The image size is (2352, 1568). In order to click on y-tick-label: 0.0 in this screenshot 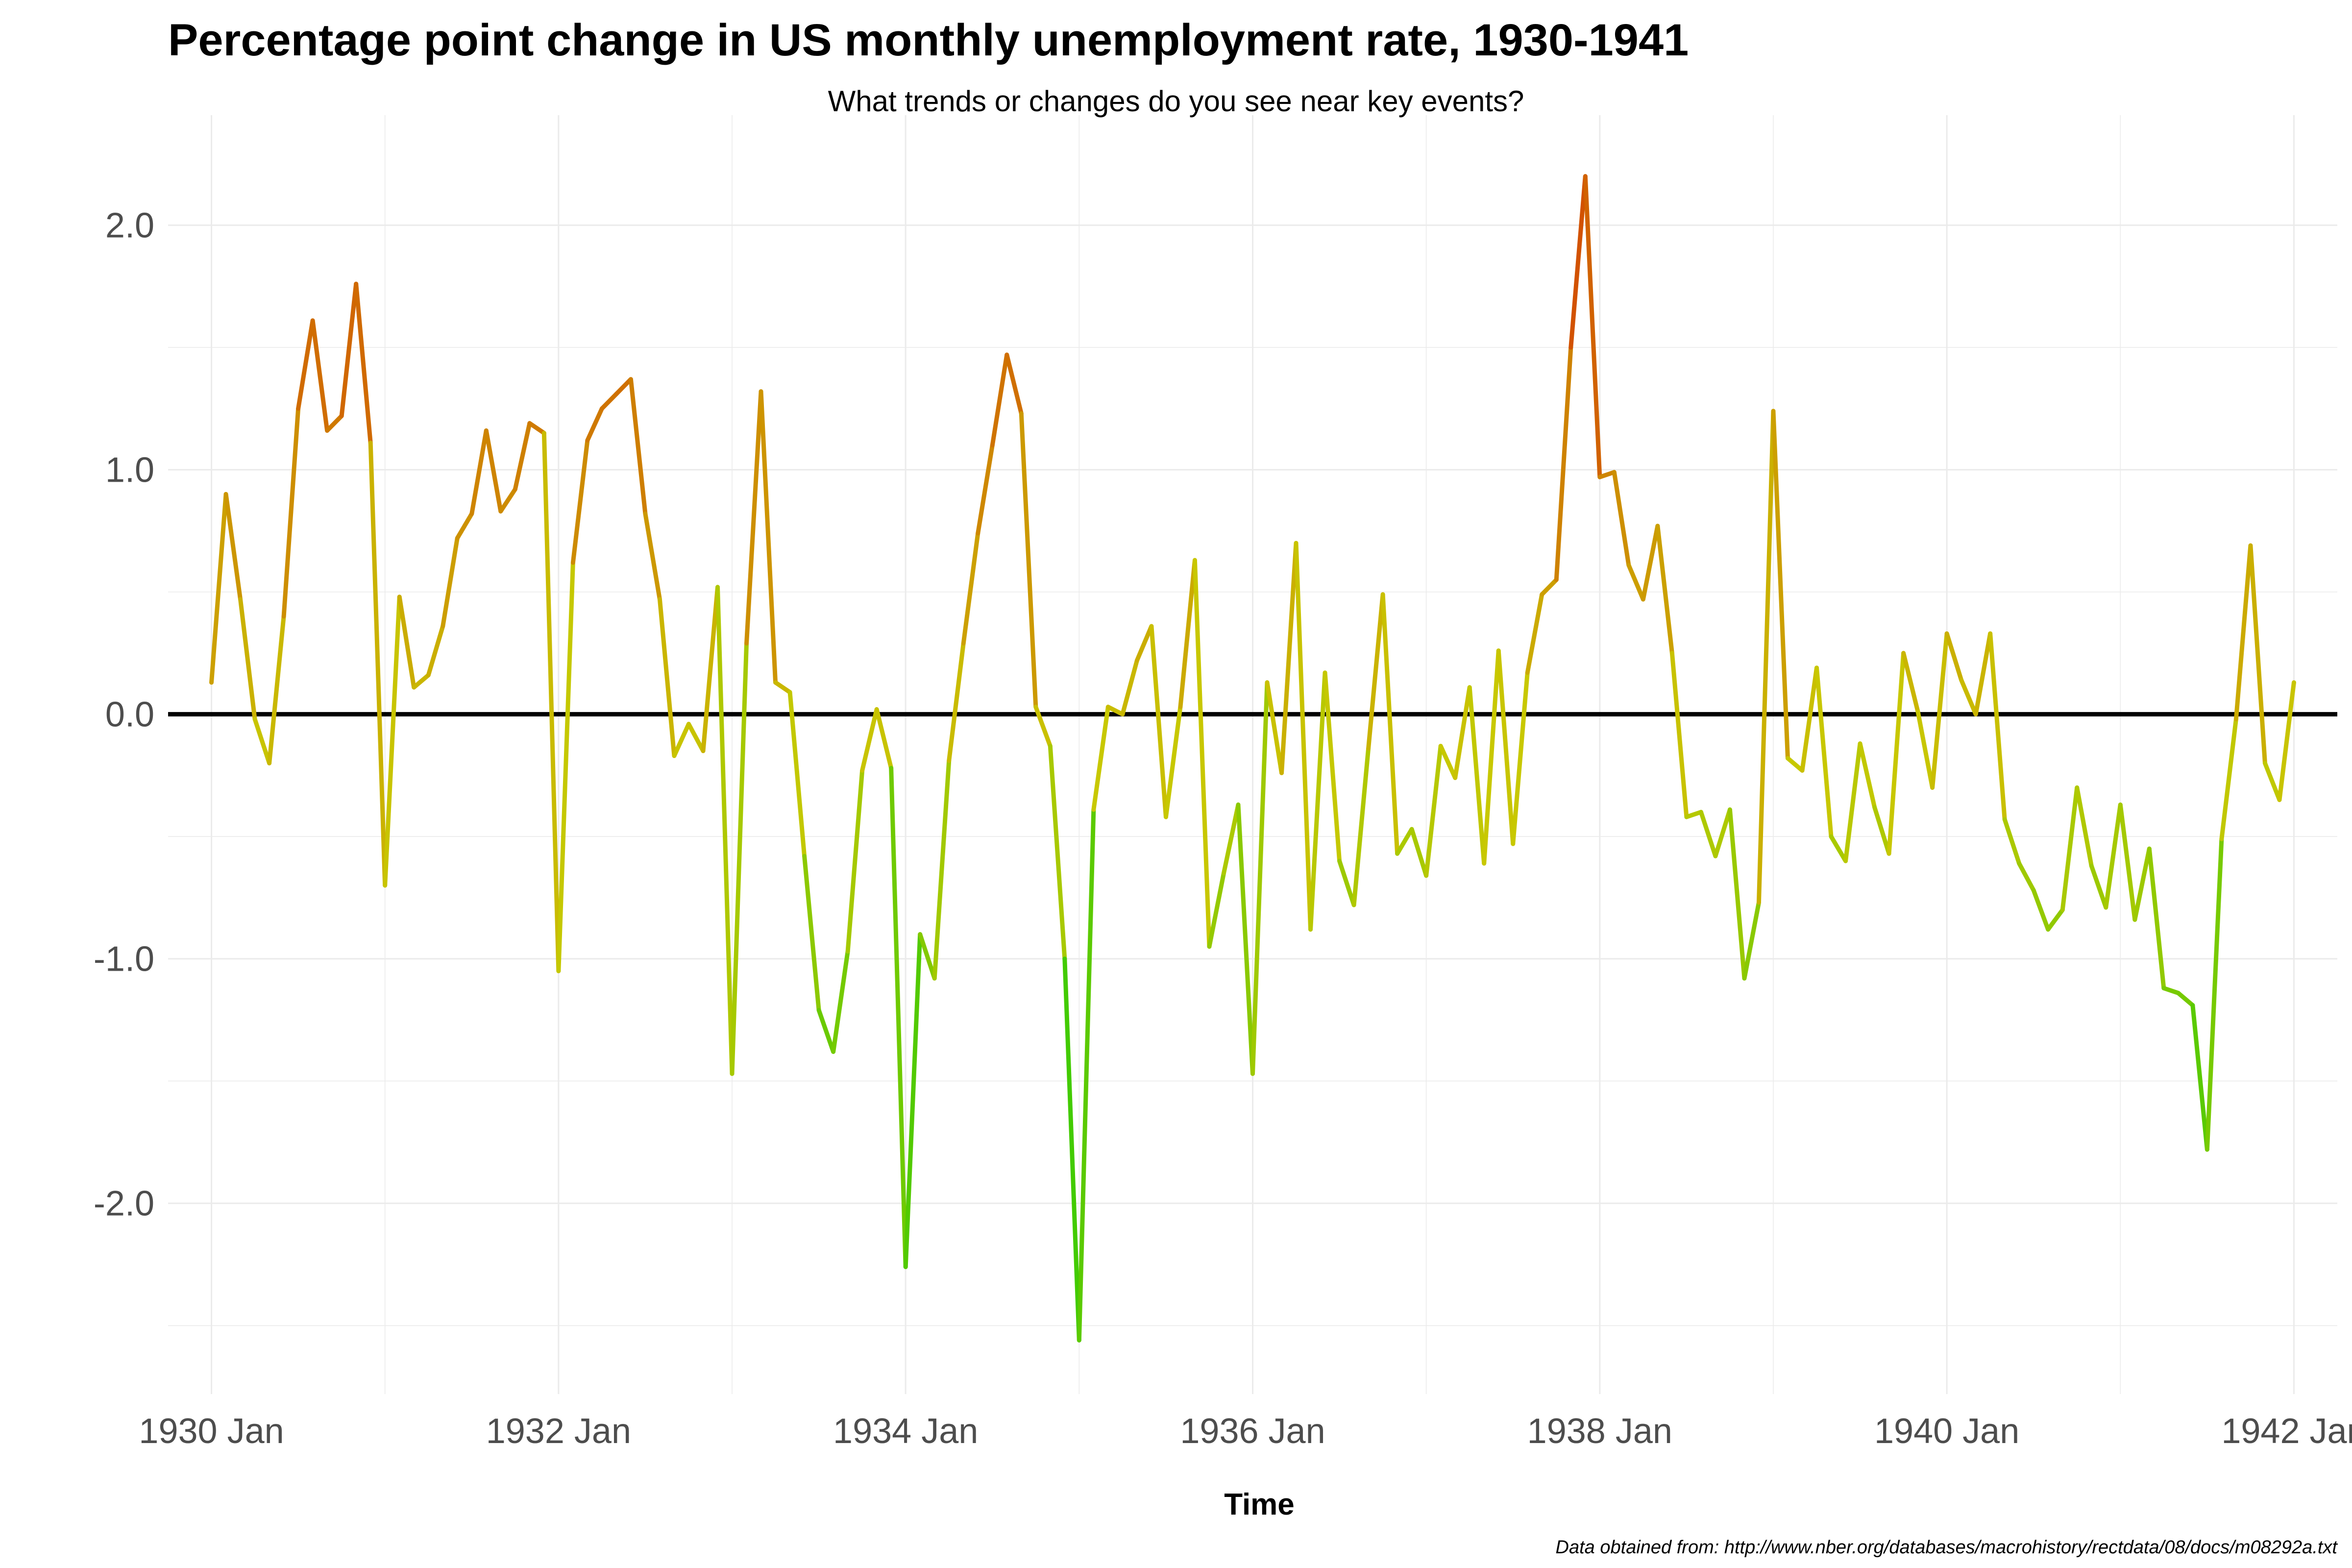, I will do `click(129, 715)`.